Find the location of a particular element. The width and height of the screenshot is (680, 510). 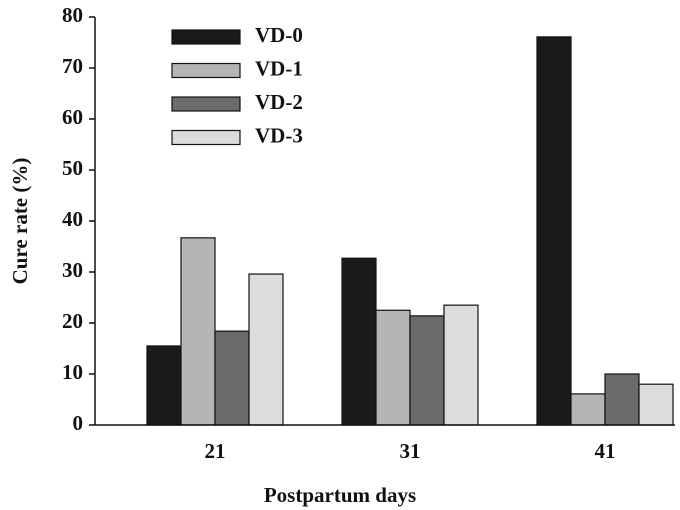

y-tick-label: 20 is located at coordinates (72, 321).